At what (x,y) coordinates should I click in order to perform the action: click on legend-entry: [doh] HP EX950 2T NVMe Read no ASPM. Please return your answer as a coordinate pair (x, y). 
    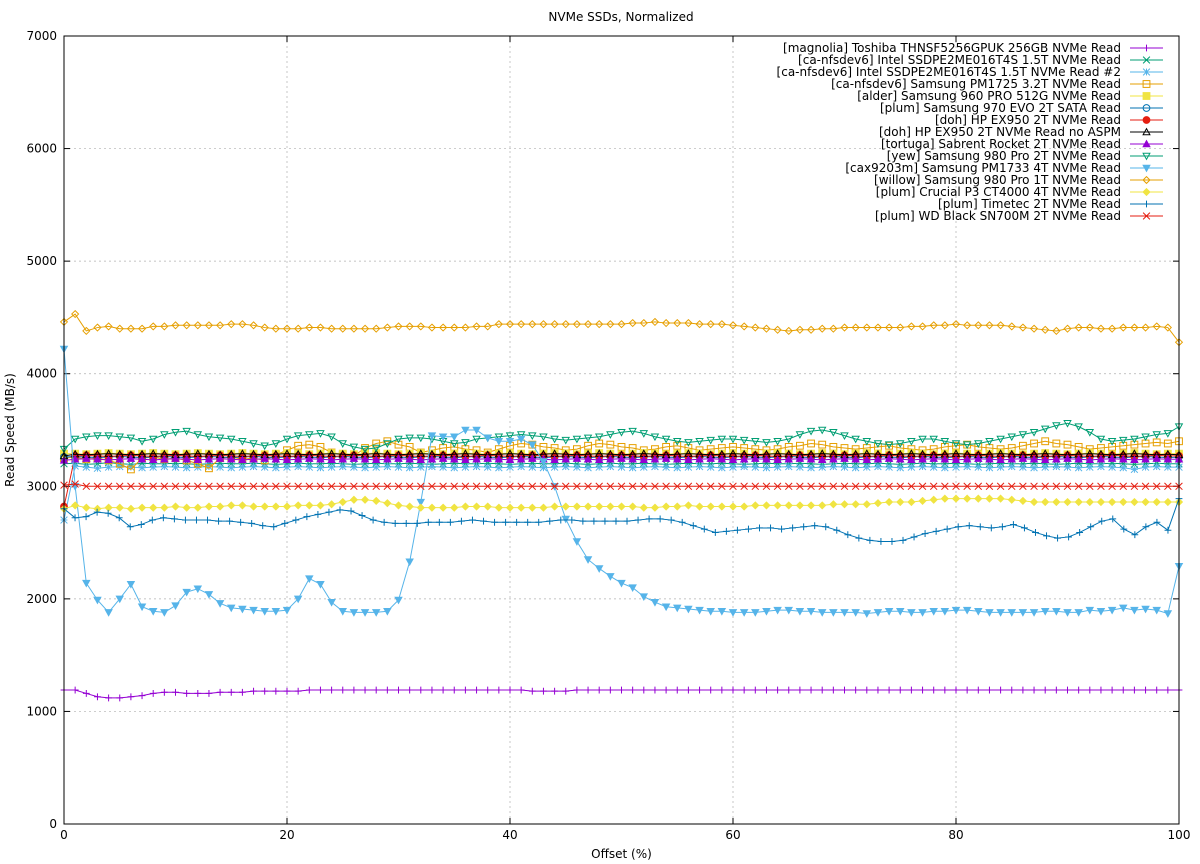
    Looking at the image, I should click on (1021, 132).